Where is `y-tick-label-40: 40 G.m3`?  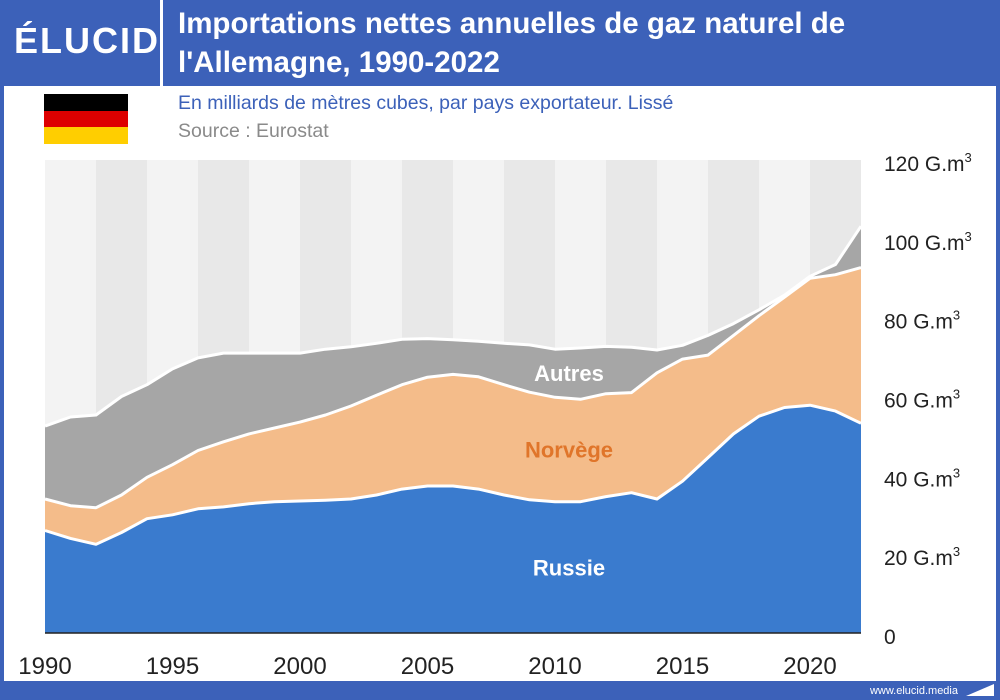 y-tick-label-40: 40 G.m3 is located at coordinates (922, 478).